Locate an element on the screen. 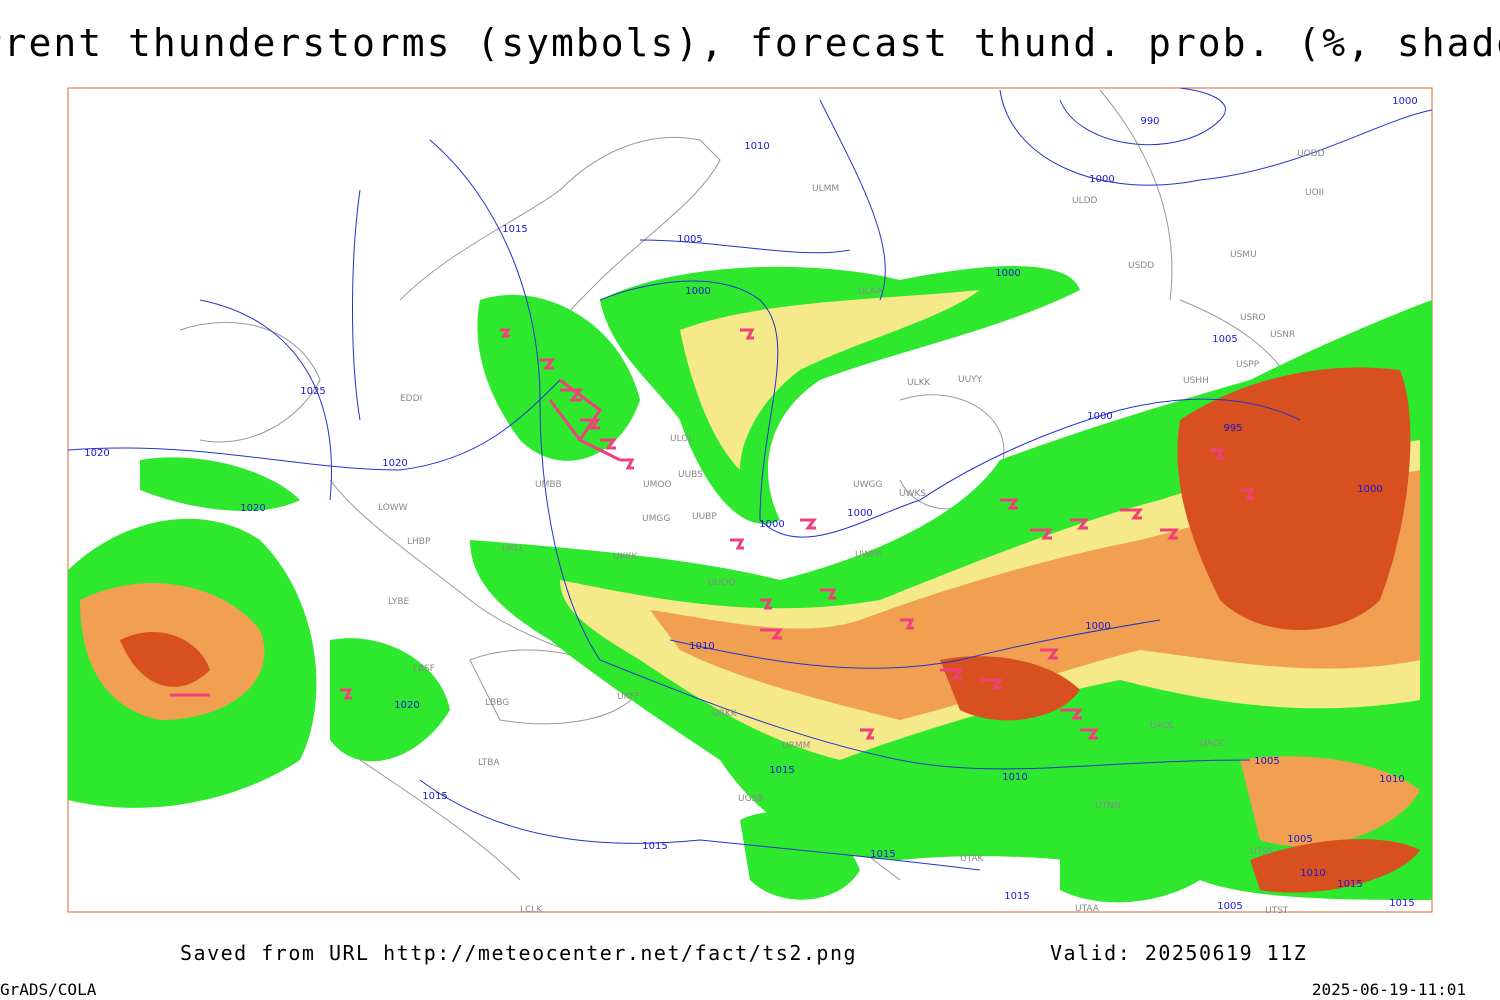 Image resolution: width=1500 pixels, height=1000 pixels. station-code: UWKS is located at coordinates (912, 494).